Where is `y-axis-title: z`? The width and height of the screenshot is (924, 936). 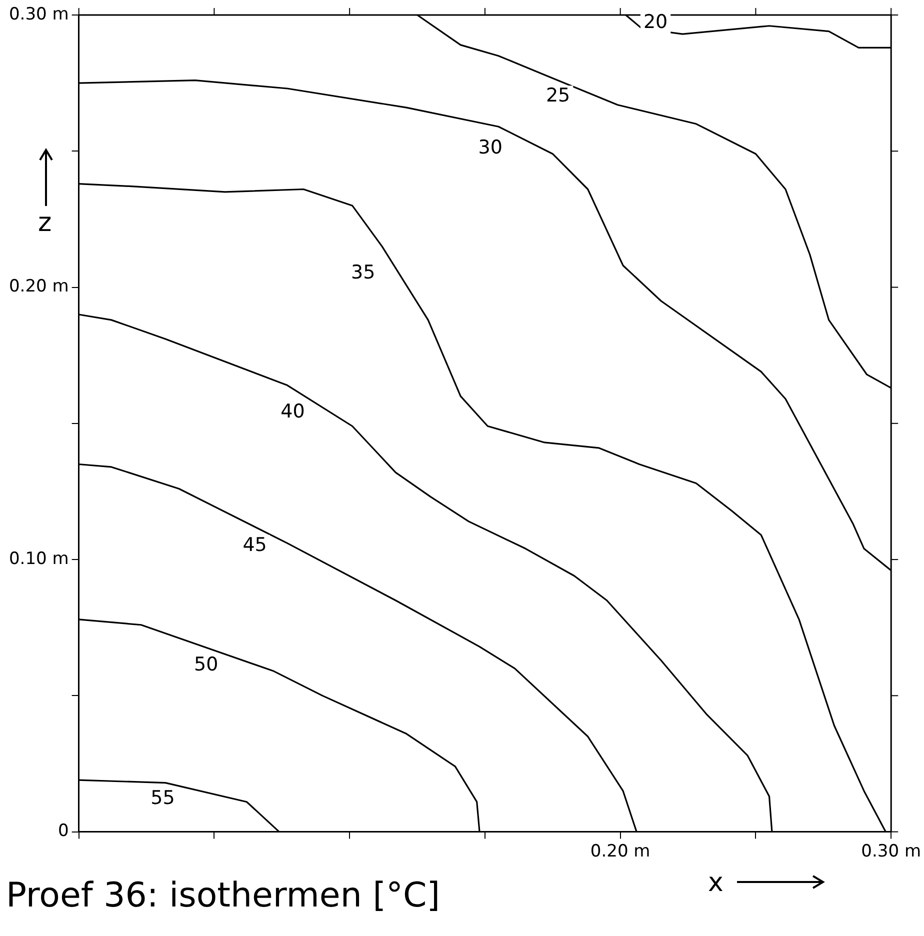 y-axis-title: z is located at coordinates (45, 223).